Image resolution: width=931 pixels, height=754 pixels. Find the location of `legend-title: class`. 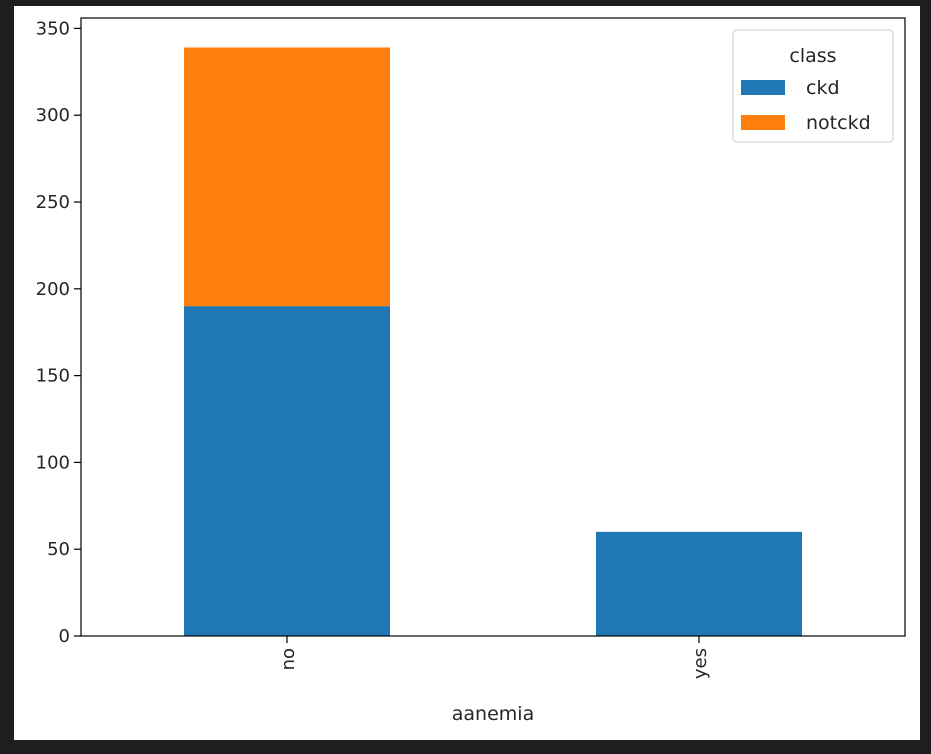

legend-title: class is located at coordinates (812, 56).